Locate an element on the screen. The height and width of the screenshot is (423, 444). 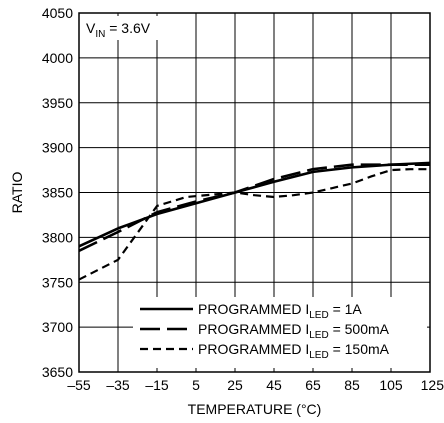
x-tick-label: 125 is located at coordinates (432, 385).